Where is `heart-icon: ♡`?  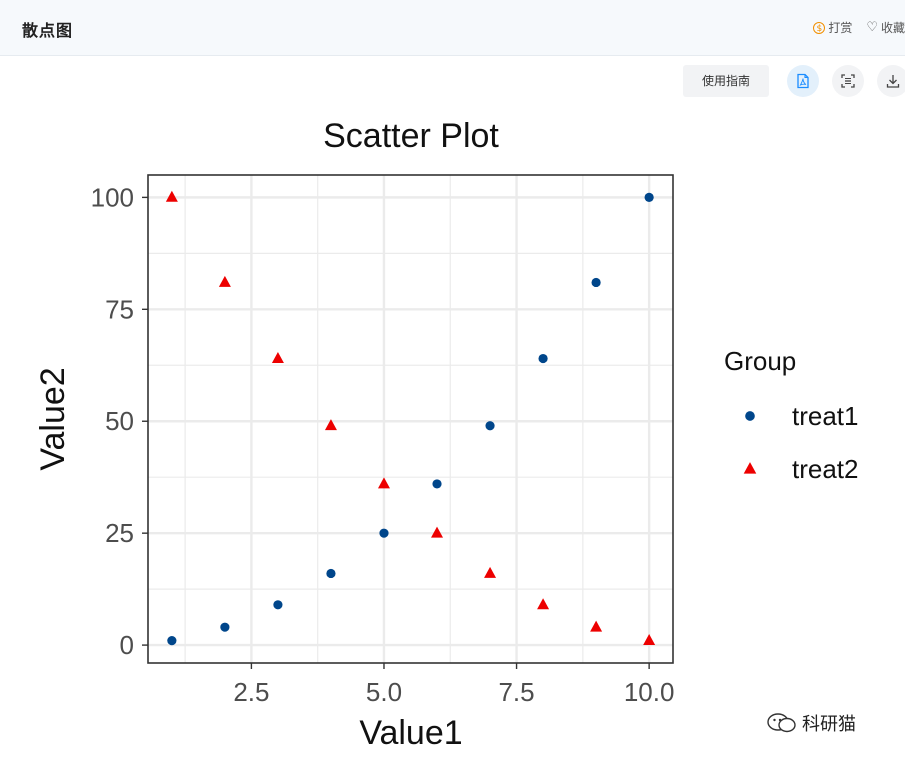
heart-icon: ♡ is located at coordinates (872, 27).